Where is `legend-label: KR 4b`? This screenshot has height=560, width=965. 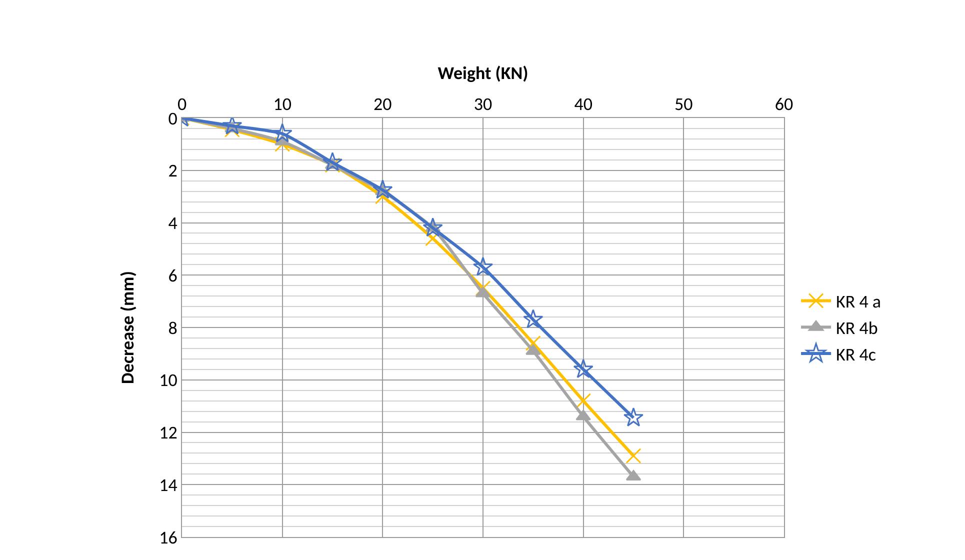
legend-label: KR 4b is located at coordinates (857, 328).